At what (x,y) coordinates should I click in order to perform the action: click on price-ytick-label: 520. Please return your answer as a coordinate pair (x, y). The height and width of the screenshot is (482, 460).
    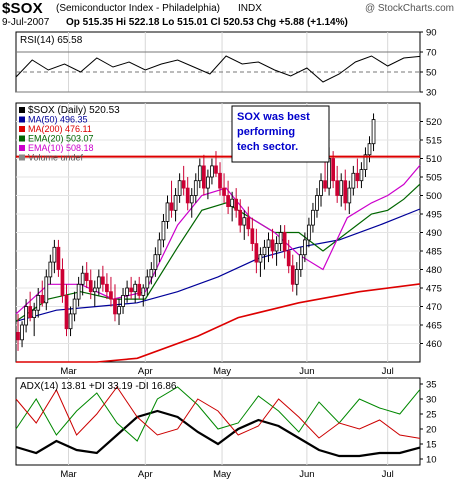
    Looking at the image, I should click on (434, 122).